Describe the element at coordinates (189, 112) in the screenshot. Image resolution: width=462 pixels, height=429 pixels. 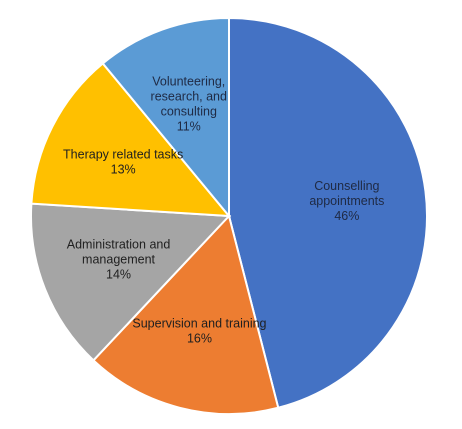
I see `pie-slice-category-label: consulting` at that location.